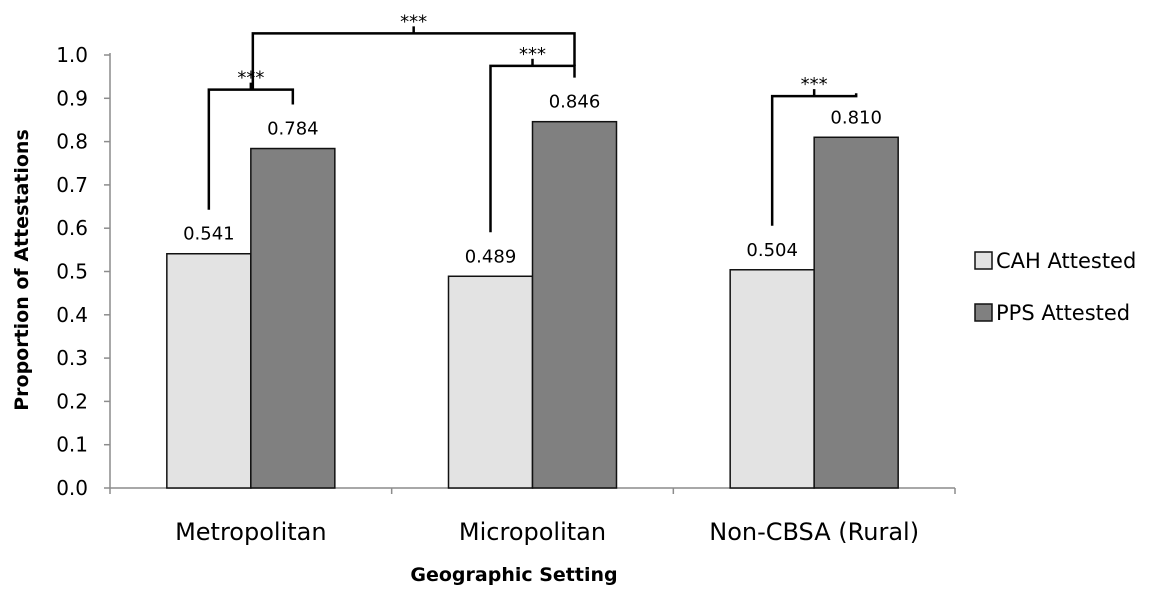 The image size is (1166, 593). Describe the element at coordinates (72, 98) in the screenshot. I see `y-tick-label: 0.9` at that location.